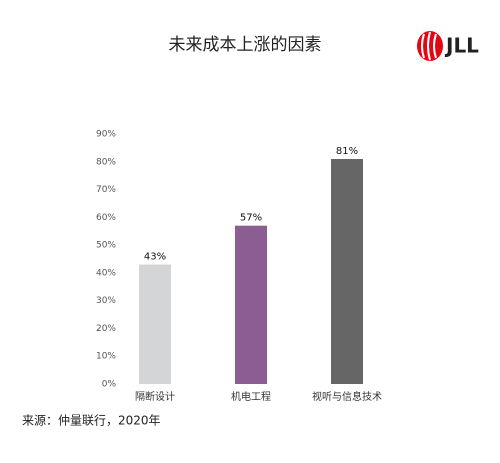  What do you see at coordinates (109, 385) in the screenshot?
I see `y-tick-label: 0%` at bounding box center [109, 385].